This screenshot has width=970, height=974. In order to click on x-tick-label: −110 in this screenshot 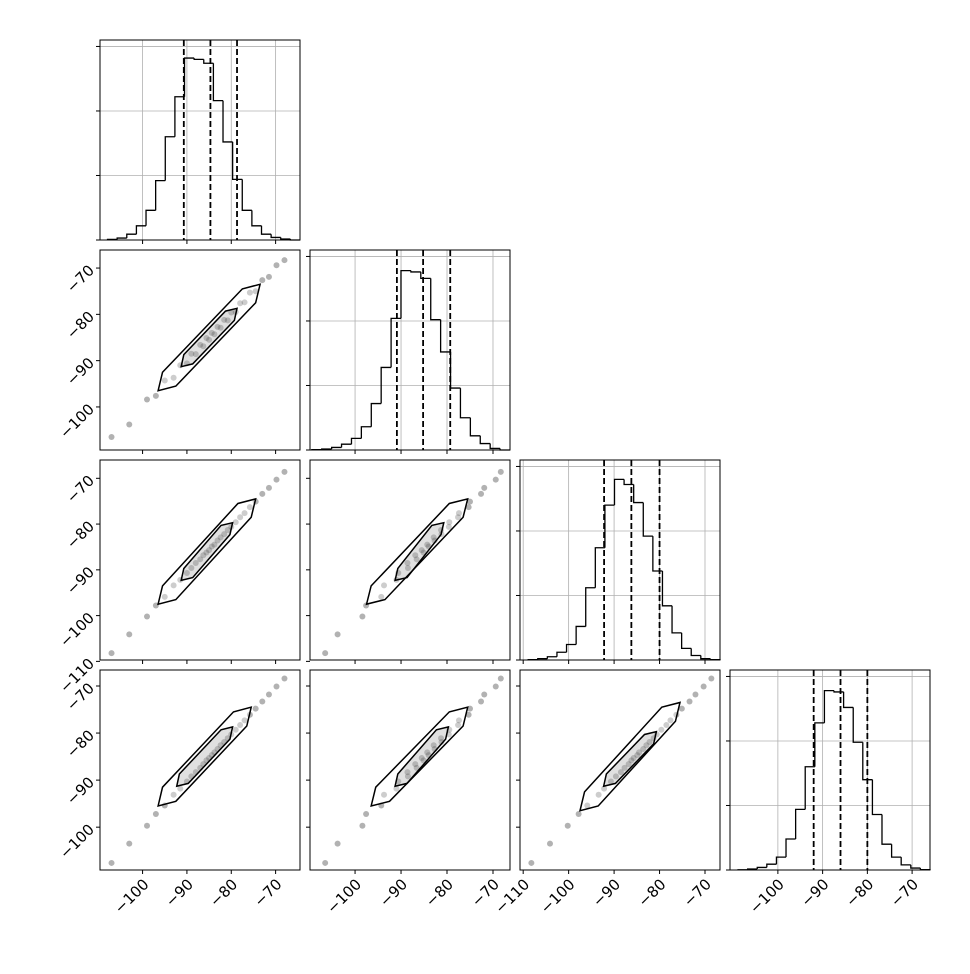, I will do `click(512, 896)`.